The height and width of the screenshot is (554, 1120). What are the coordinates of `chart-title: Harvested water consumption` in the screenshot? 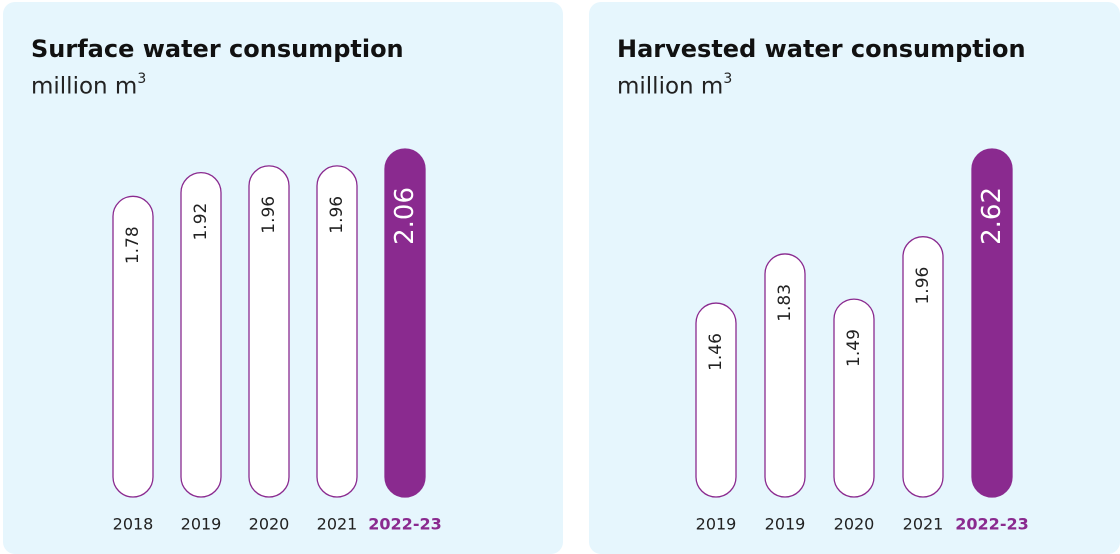 It's located at (821, 49).